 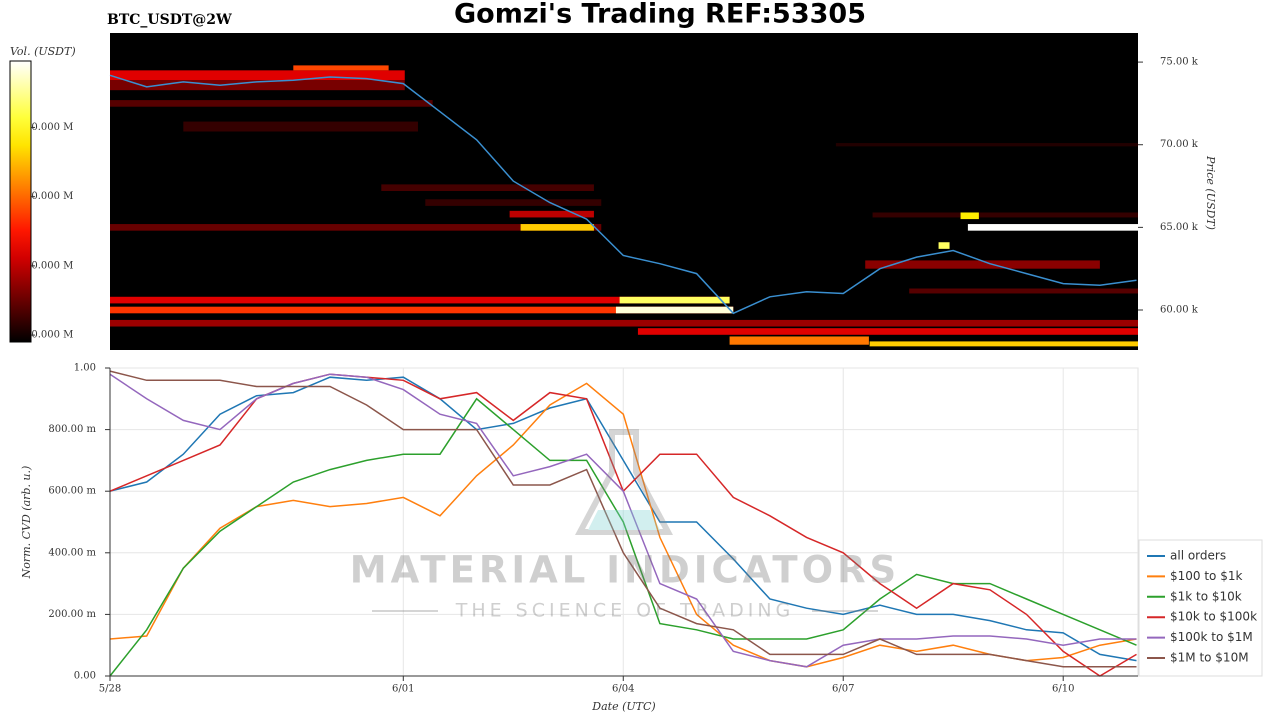 What do you see at coordinates (72, 614) in the screenshot?
I see `y-tick-label: 200.00 m` at bounding box center [72, 614].